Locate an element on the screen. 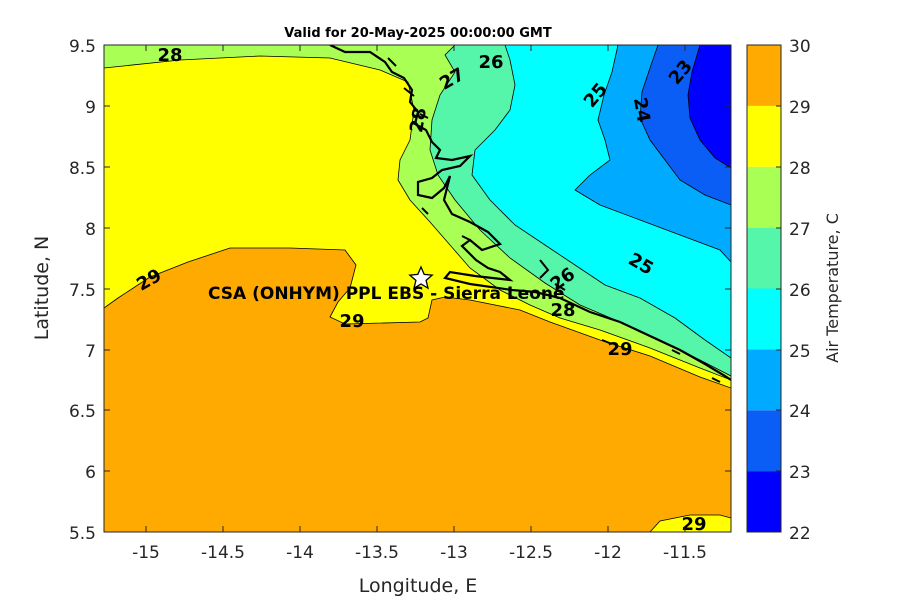 The height and width of the screenshot is (604, 900). colorbar-tick-label: 26 is located at coordinates (800, 291).